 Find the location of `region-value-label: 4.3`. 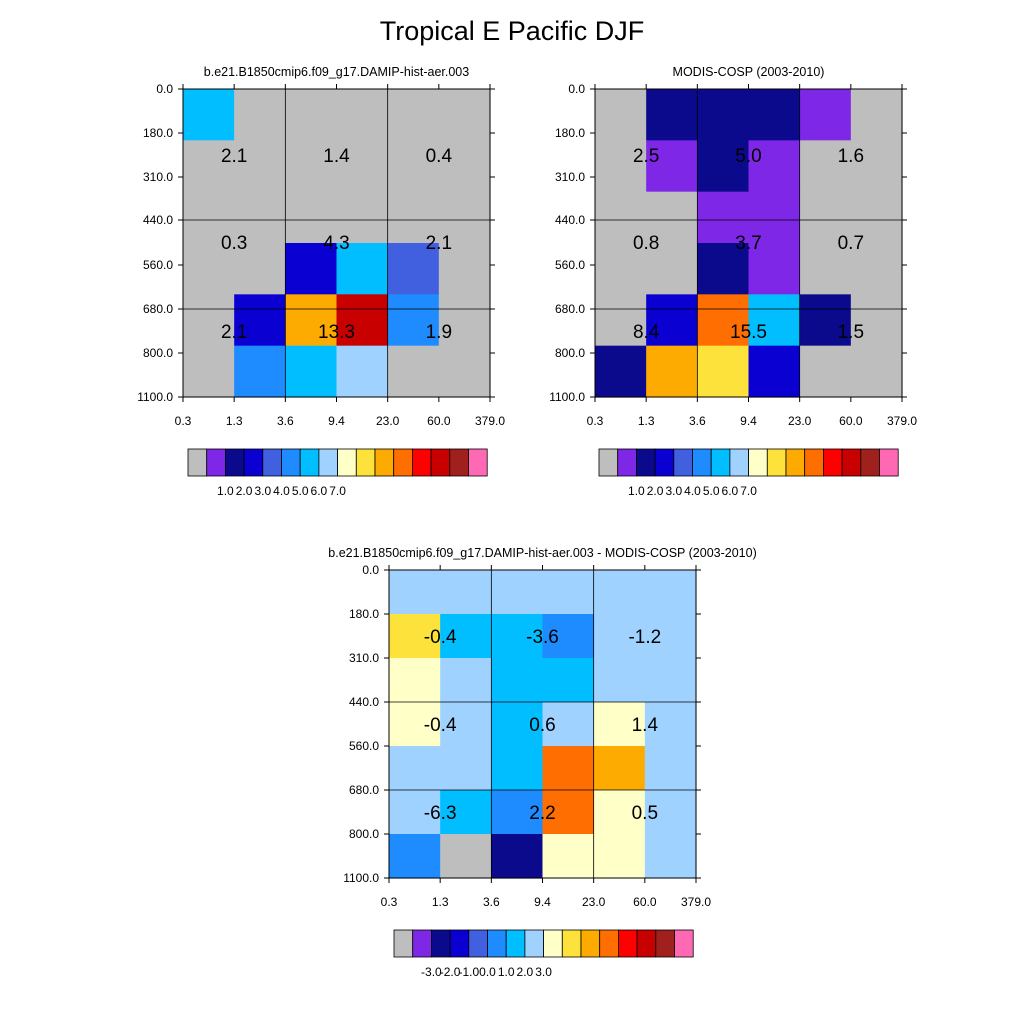

region-value-label: 4.3 is located at coordinates (336, 243).